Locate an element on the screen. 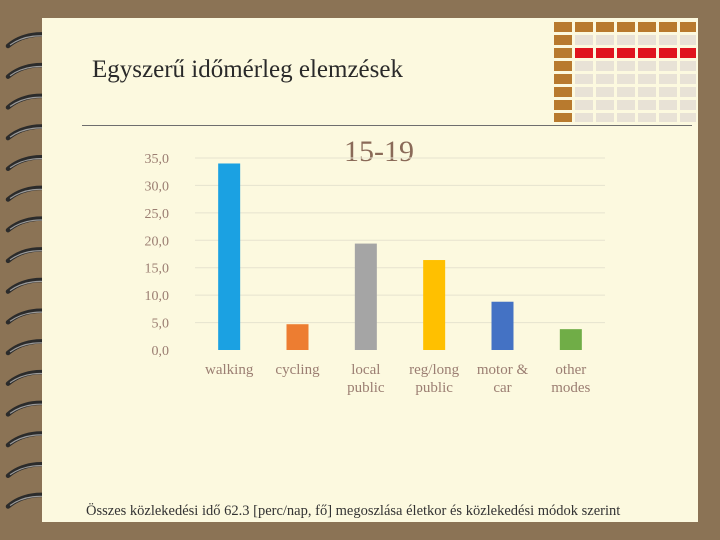 The image size is (720, 540). title-divider is located at coordinates (387, 125).